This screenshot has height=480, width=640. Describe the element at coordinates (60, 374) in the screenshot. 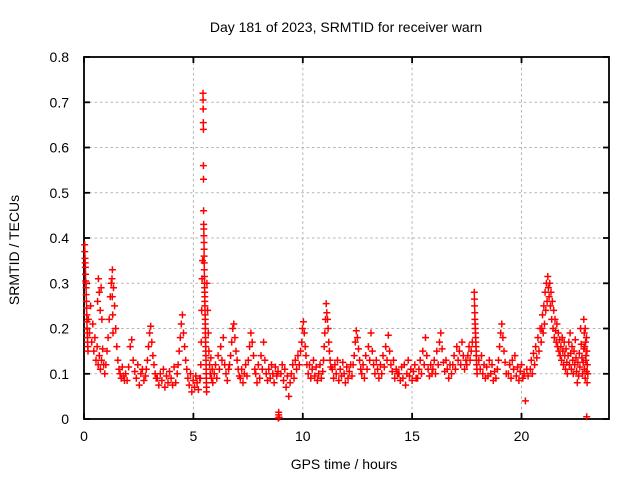

I see `y-tick-label: 0.1` at that location.